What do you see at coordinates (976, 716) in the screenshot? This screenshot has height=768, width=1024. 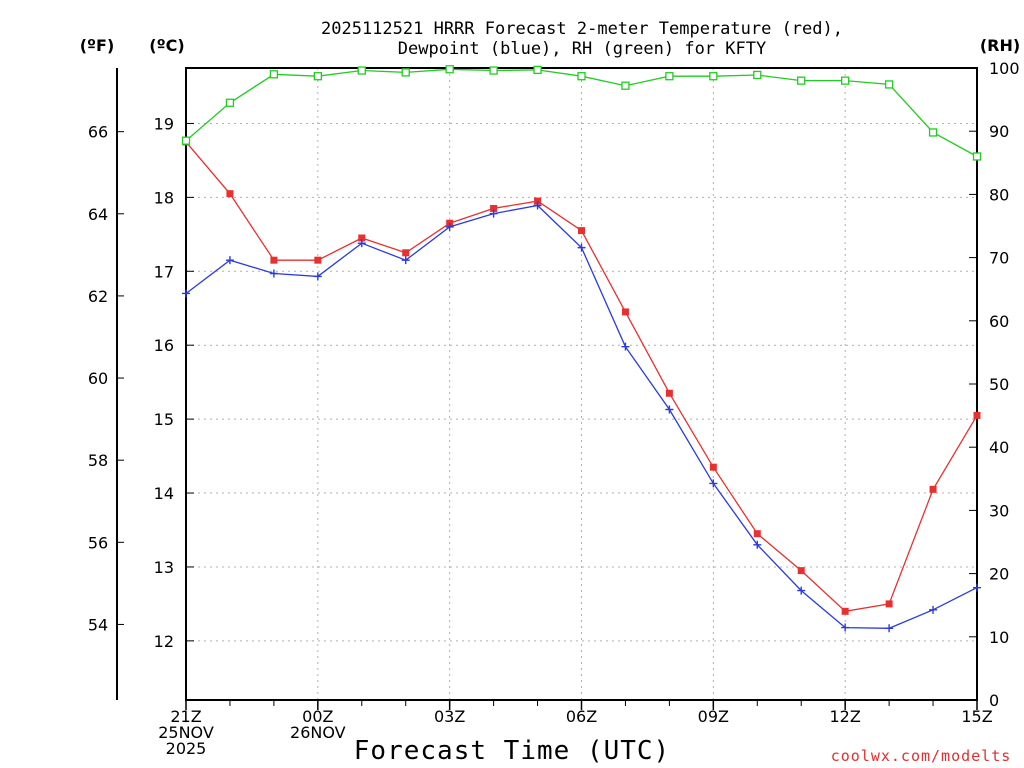 I see `x-tick-label: 15Z` at bounding box center [976, 716].